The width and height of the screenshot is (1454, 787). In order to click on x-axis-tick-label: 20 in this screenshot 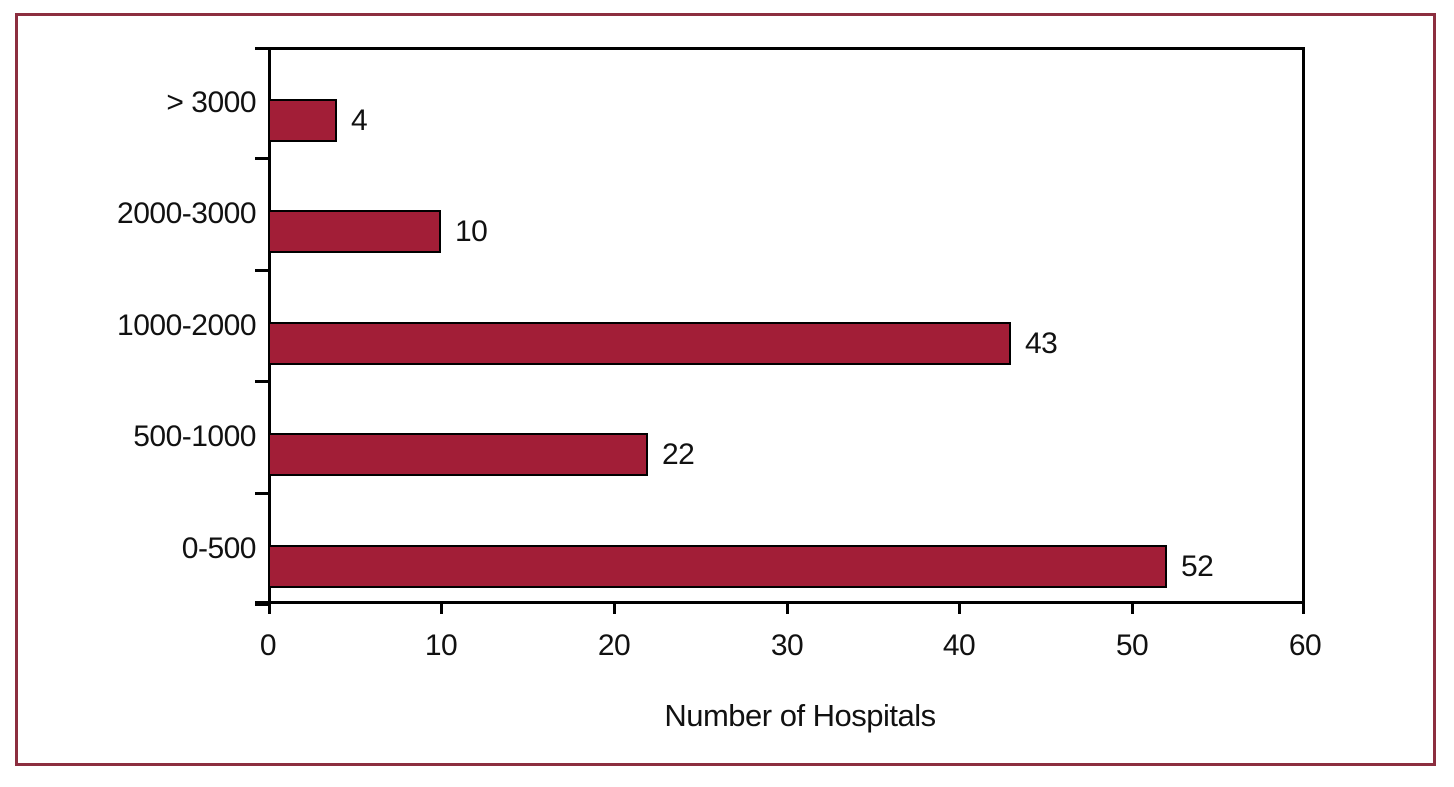, I will do `click(614, 645)`.